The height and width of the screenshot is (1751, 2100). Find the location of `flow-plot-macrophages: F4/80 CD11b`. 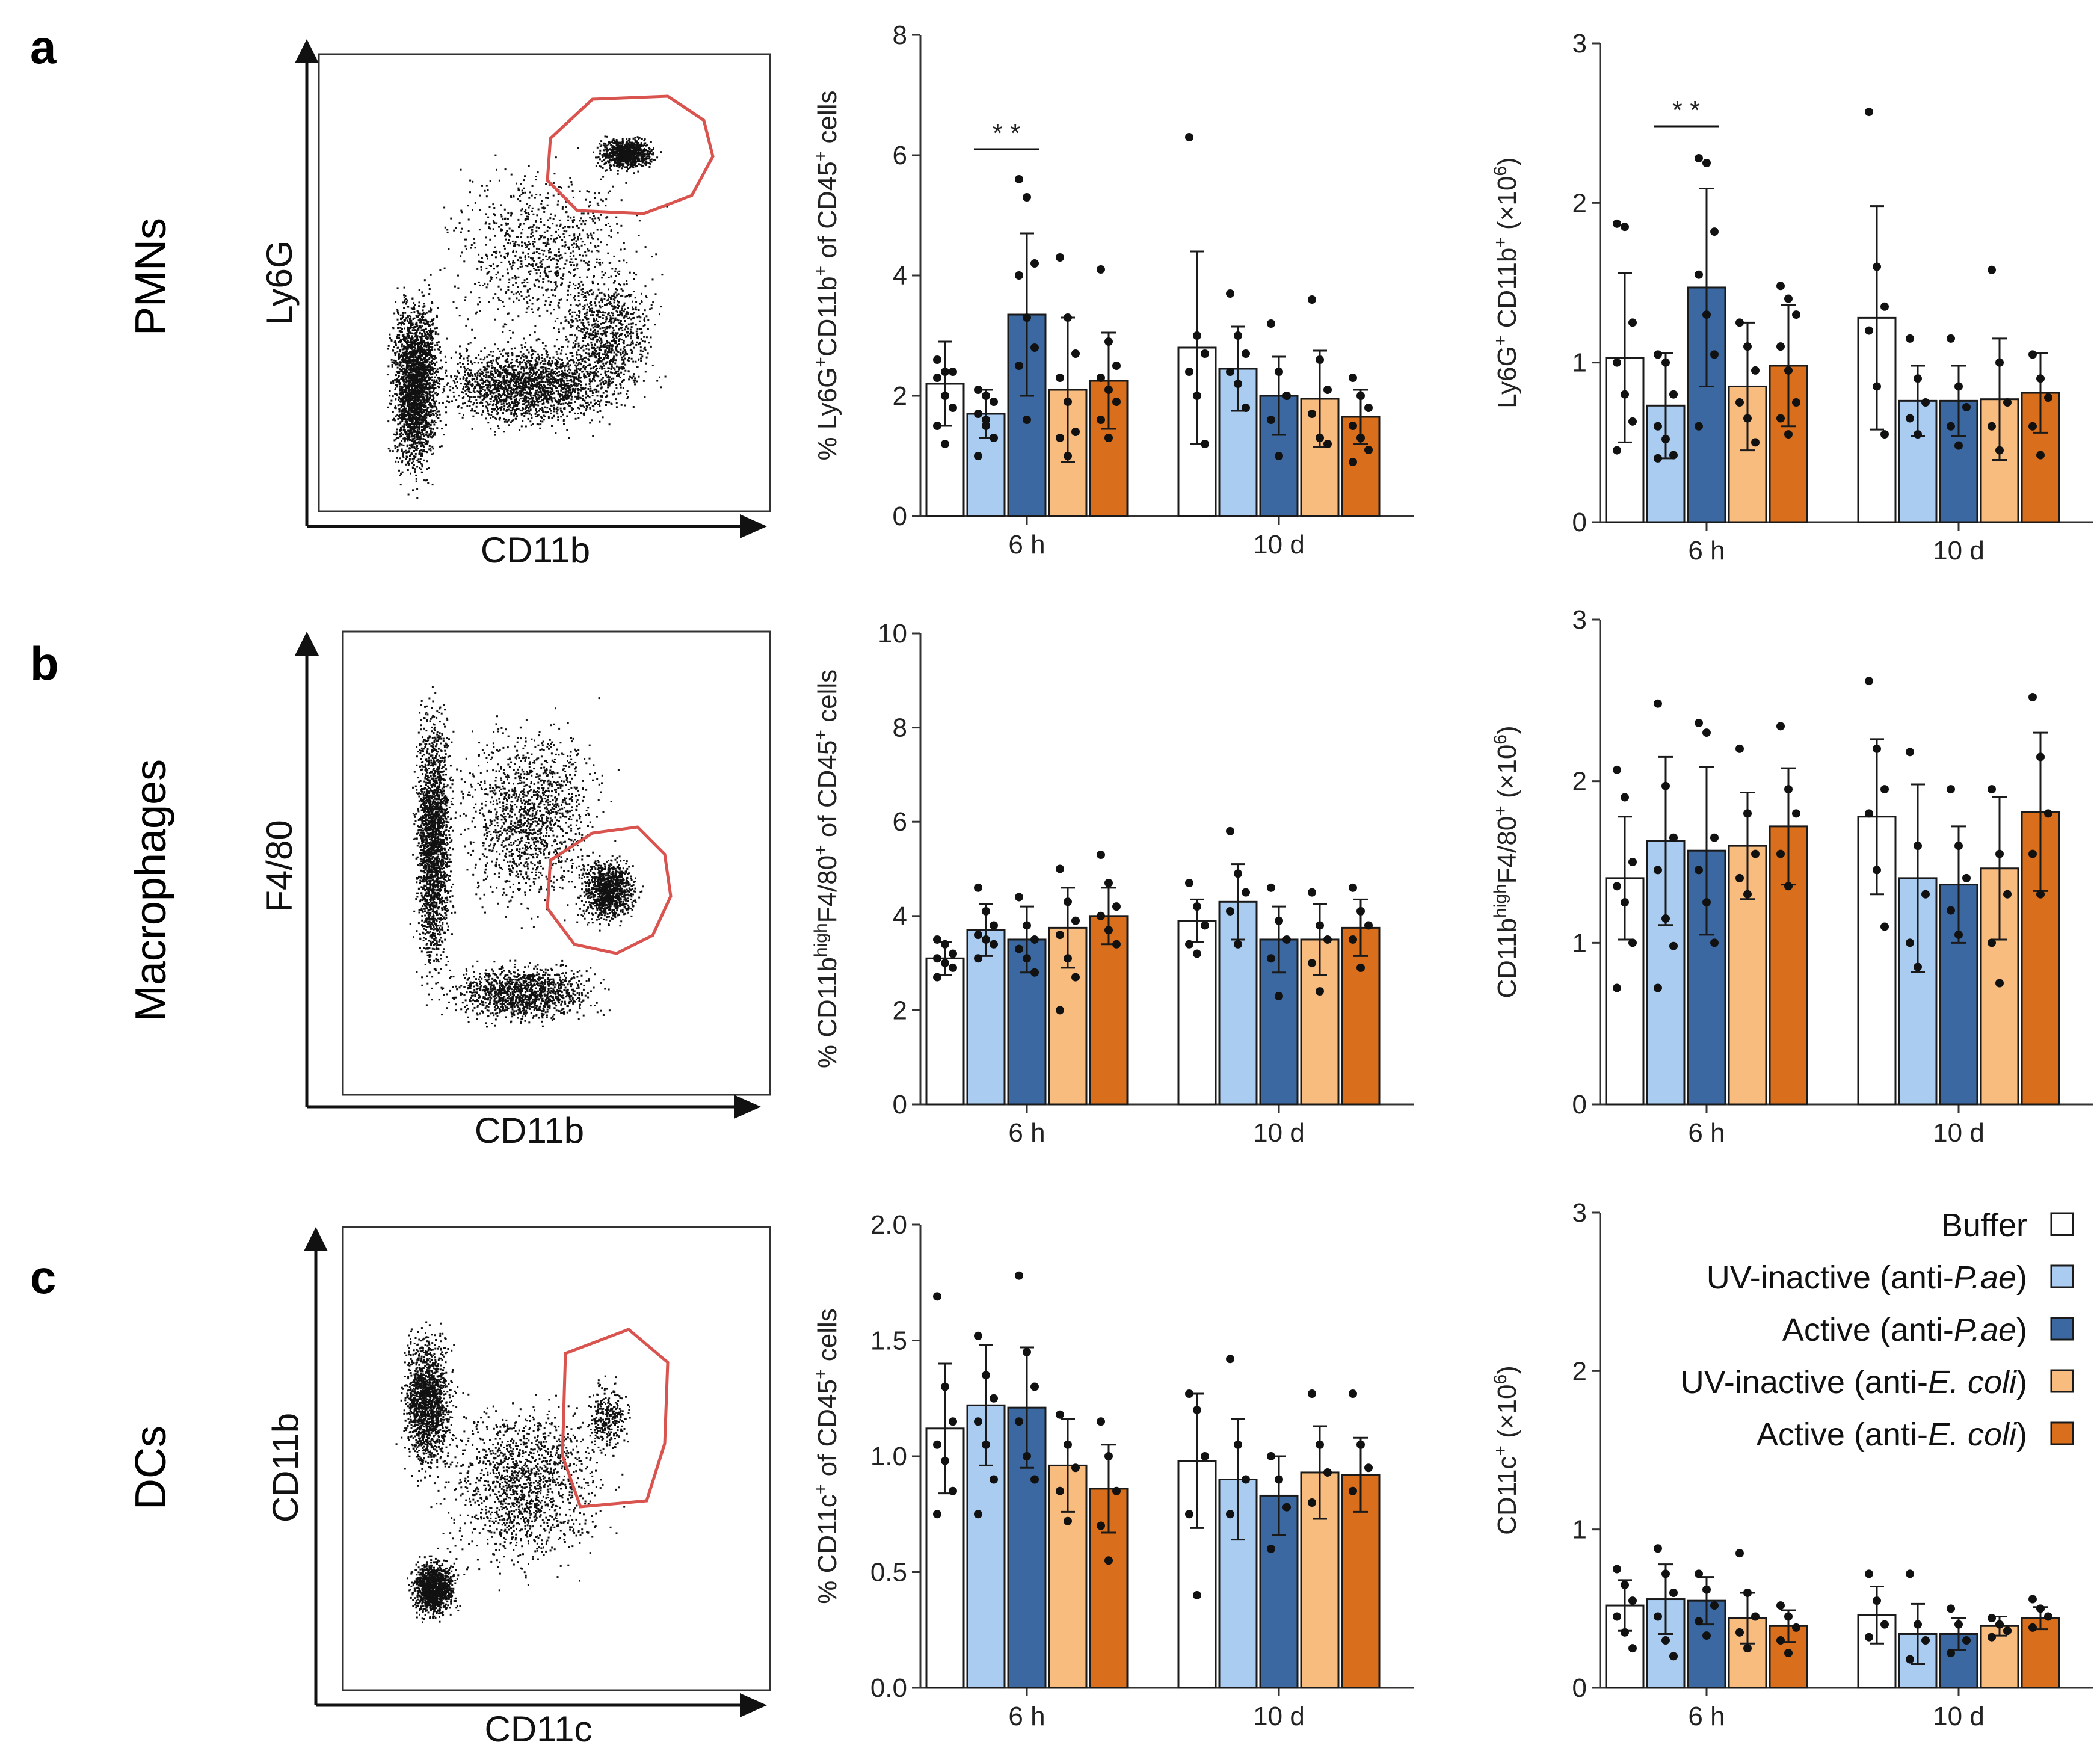

flow-plot-macrophages: F4/80 CD11b is located at coordinates (515, 890).